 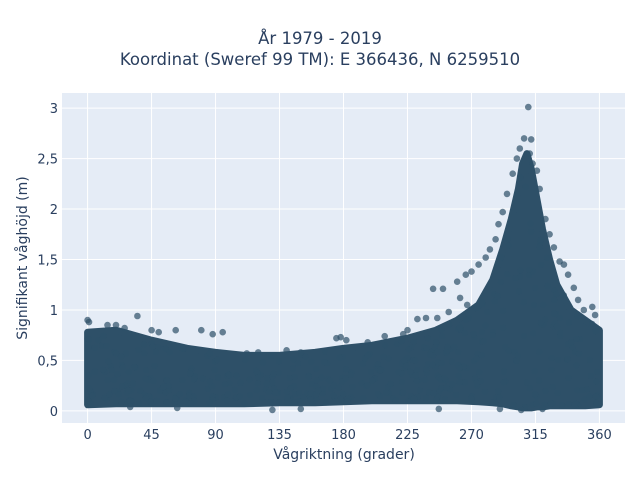 I want to click on y-axis-title: Signifikant våghöjd (m), so click(x=23, y=258).